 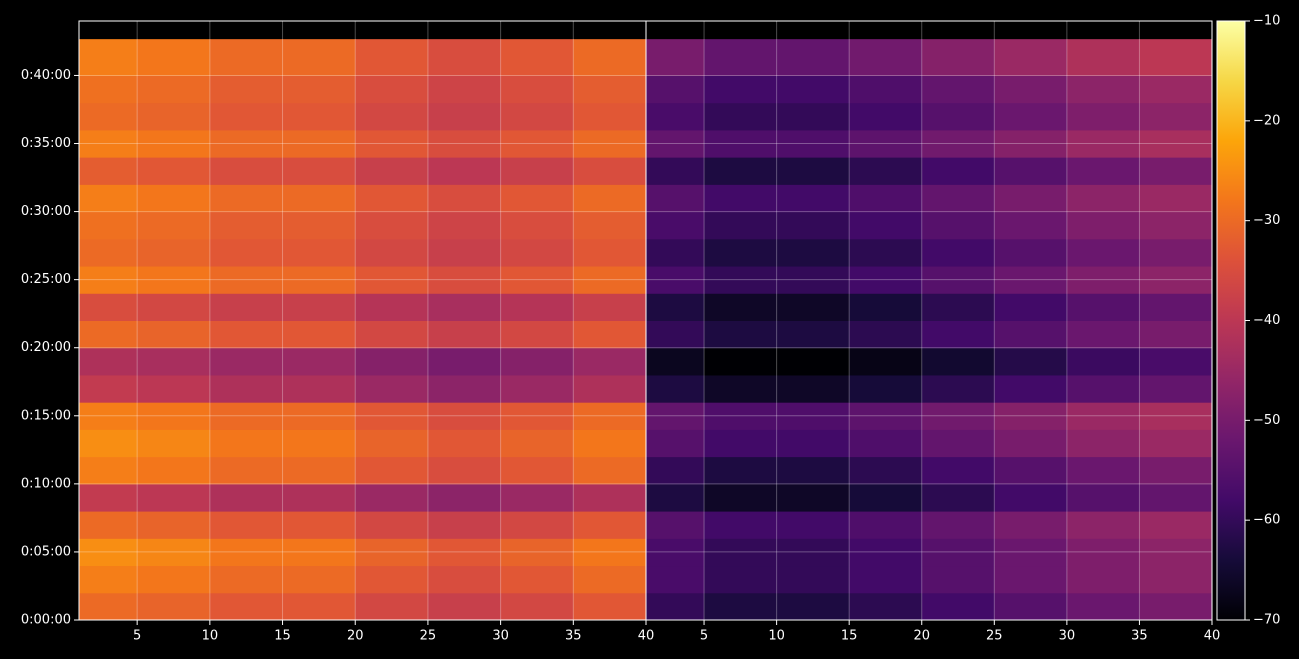 I want to click on y-tick-label: 0:15:00, so click(x=46, y=415).